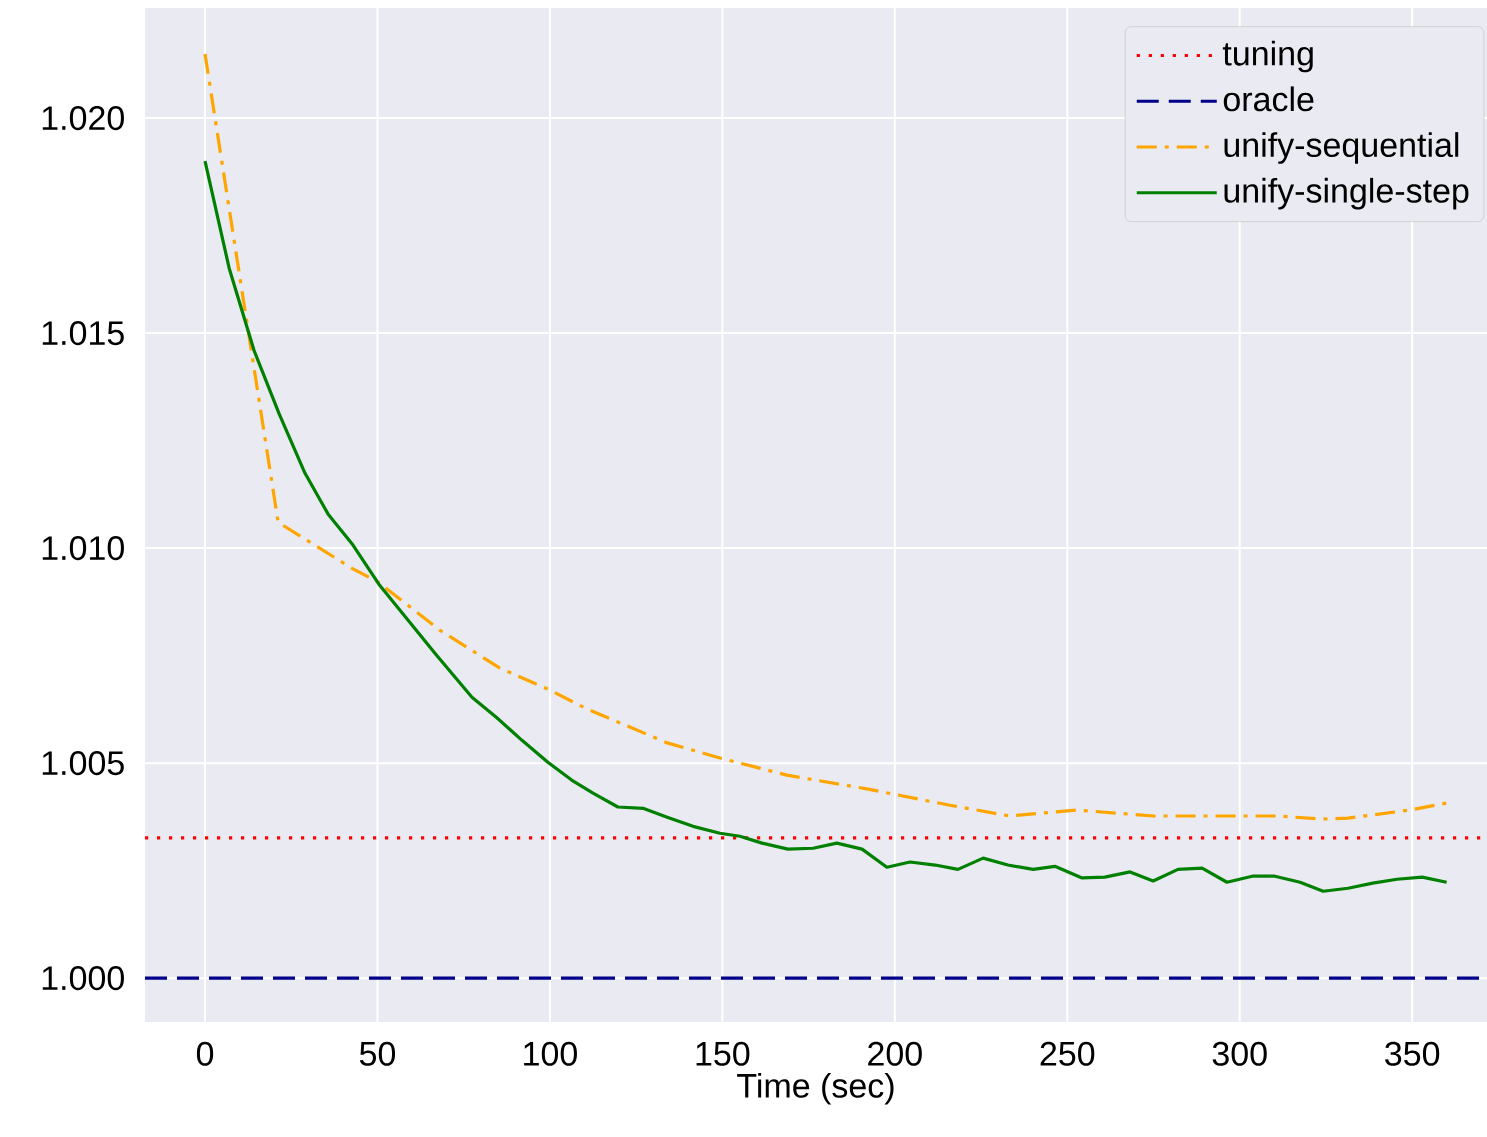 The height and width of the screenshot is (1137, 1487). What do you see at coordinates (83, 118) in the screenshot?
I see `y-tick-label: 1.020` at bounding box center [83, 118].